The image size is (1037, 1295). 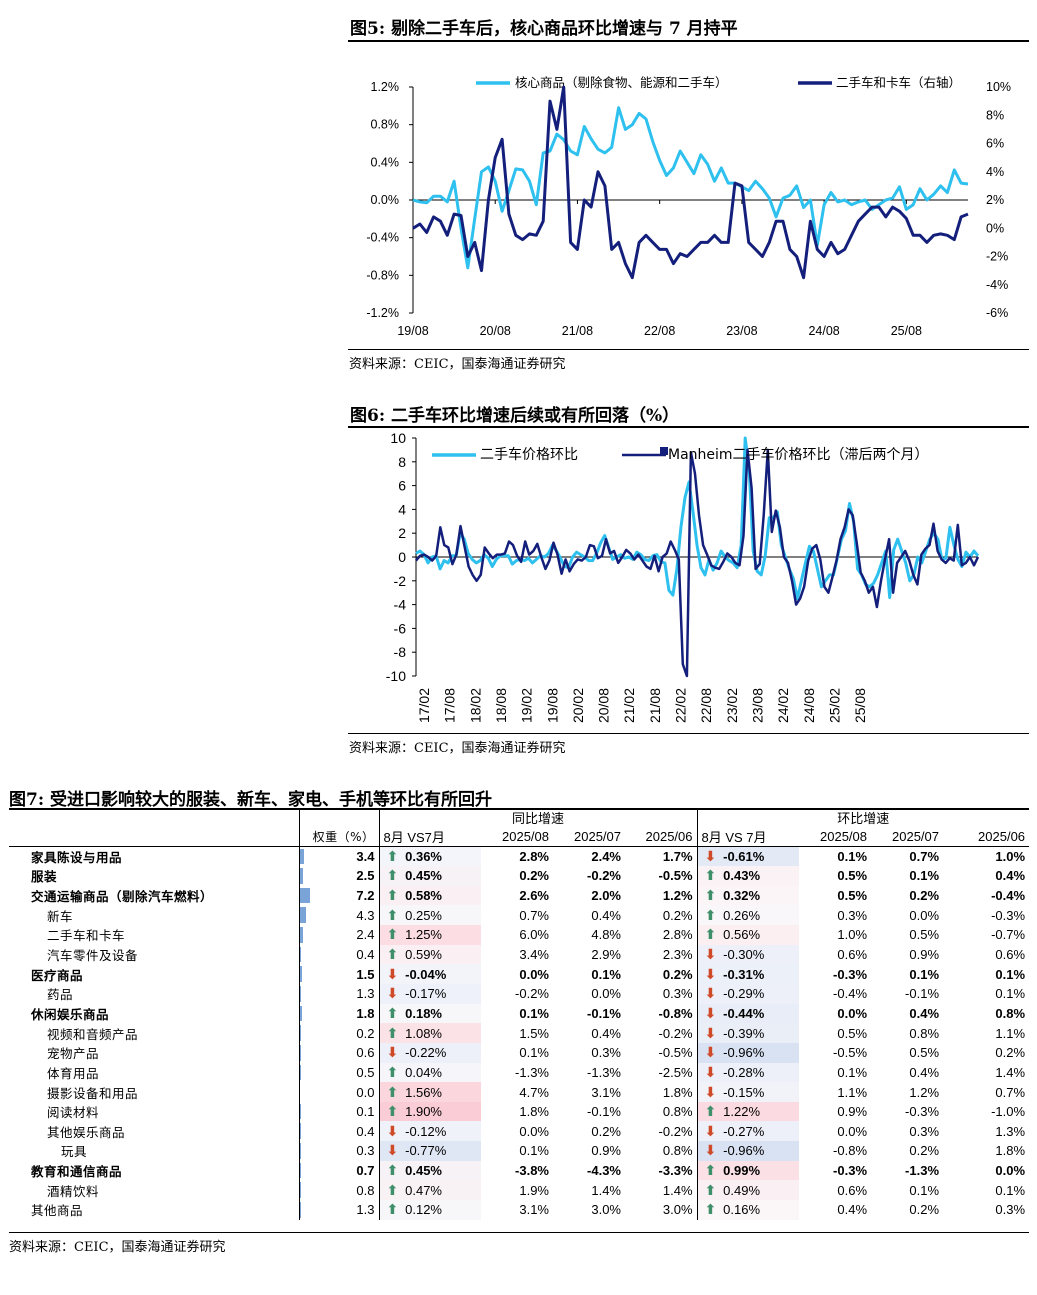 What do you see at coordinates (924, 876) in the screenshot?
I see `fig7-row-mom-0725: 0.1%` at bounding box center [924, 876].